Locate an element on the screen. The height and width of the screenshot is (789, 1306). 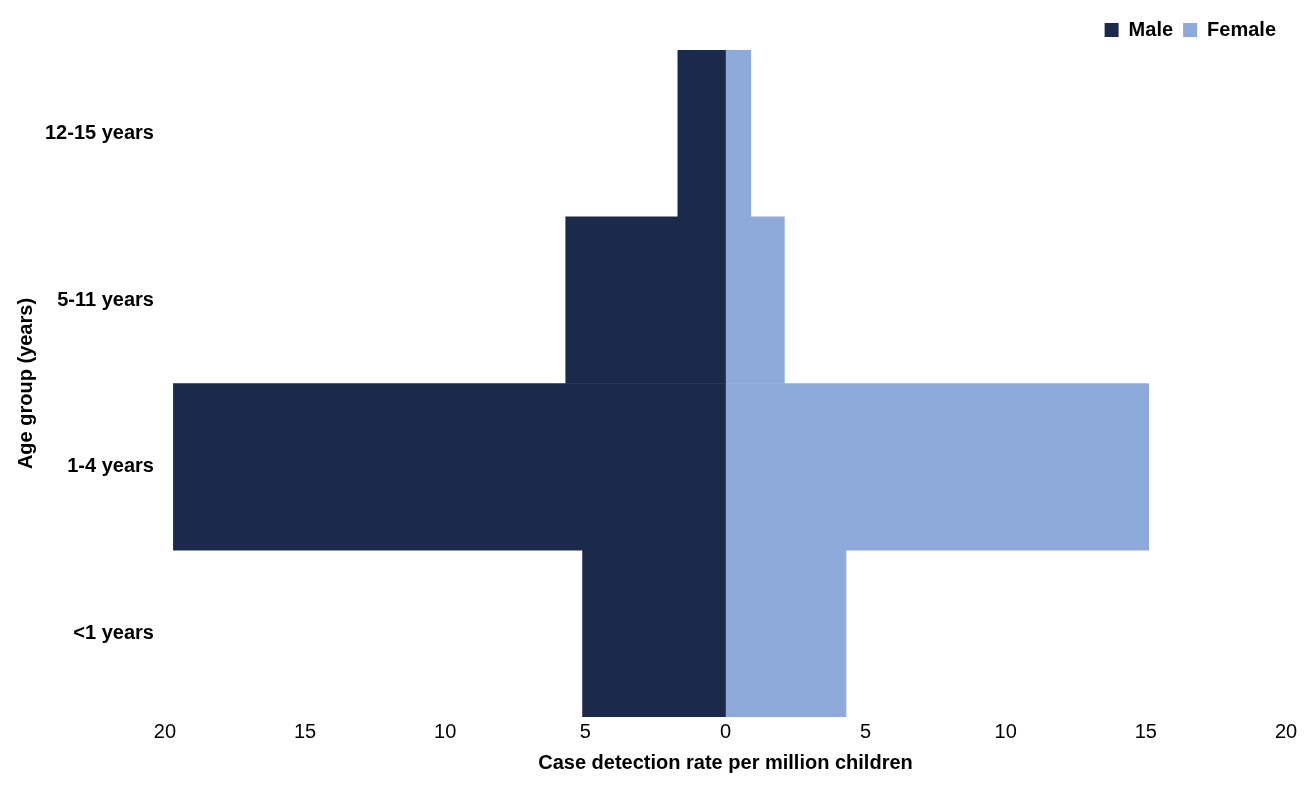
y-tick-label: <1 years is located at coordinates (113, 632).